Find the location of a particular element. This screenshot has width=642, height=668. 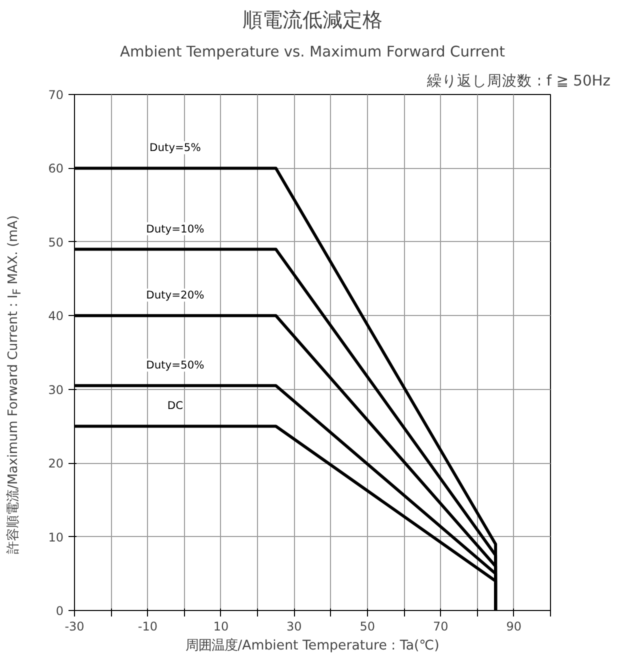

x-tick-label: 10 is located at coordinates (221, 627).